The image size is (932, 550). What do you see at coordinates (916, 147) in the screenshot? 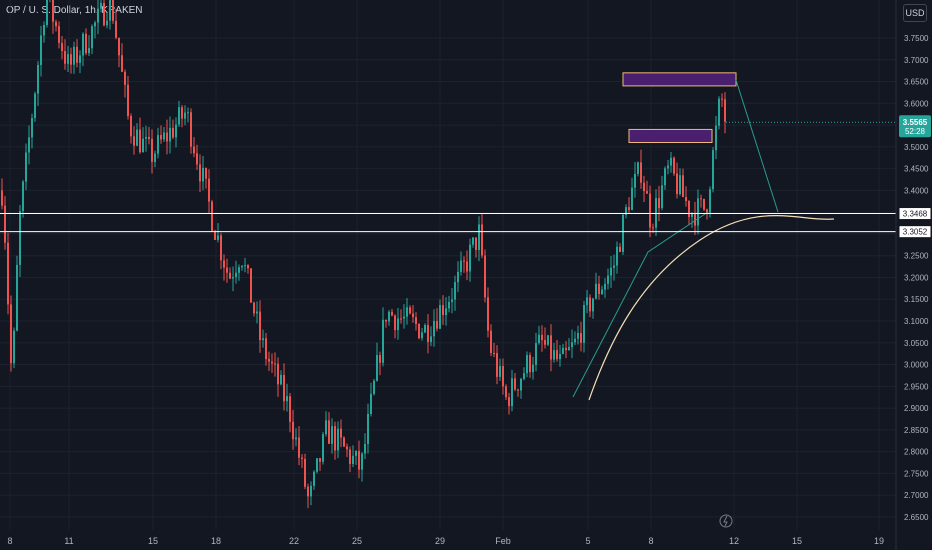
I see `y-tick-label: 3.5000` at bounding box center [916, 147].